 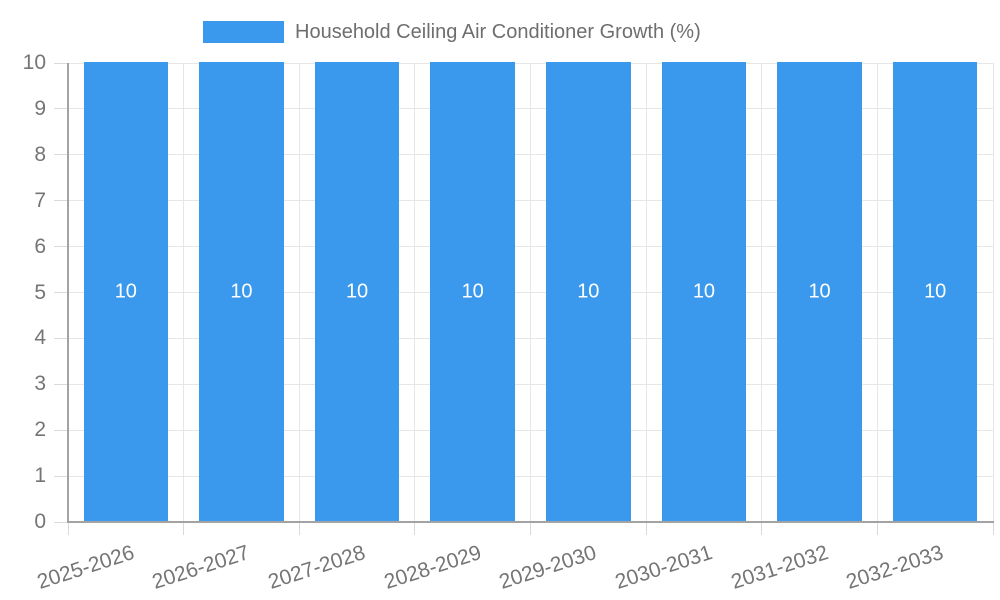 I want to click on y-tick-label: 6, so click(x=40, y=246).